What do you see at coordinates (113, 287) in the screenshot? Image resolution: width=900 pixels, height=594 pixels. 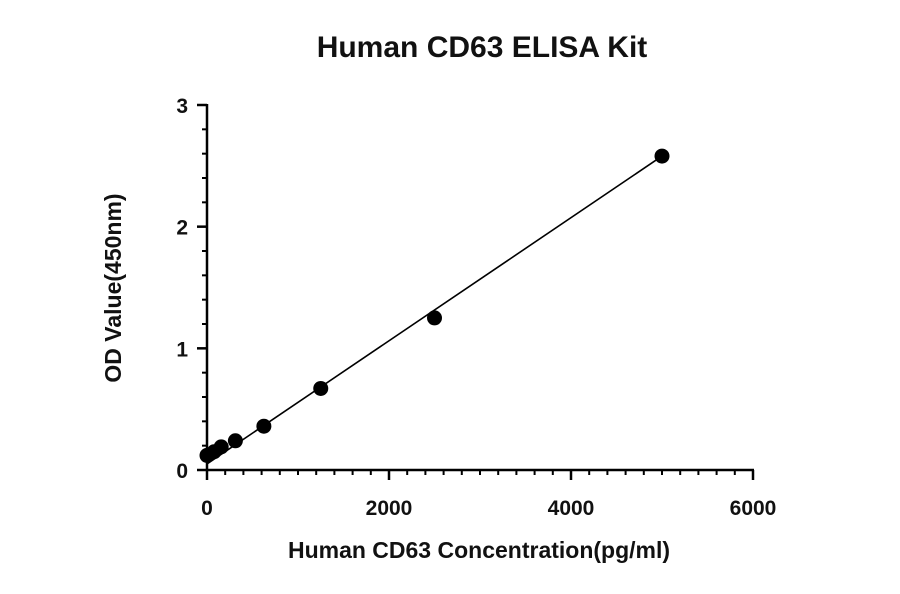 I see `y-axis-label: OD Value(450nm)` at bounding box center [113, 287].